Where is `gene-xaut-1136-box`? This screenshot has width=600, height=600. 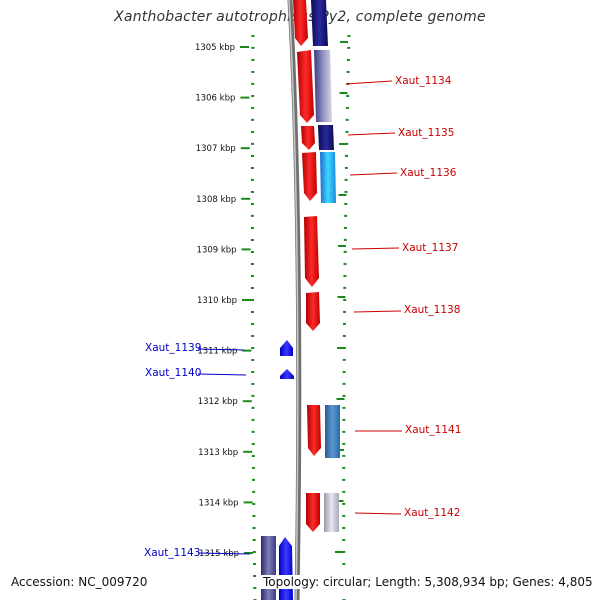
gene-xaut-1136-box is located at coordinates (328, 177).